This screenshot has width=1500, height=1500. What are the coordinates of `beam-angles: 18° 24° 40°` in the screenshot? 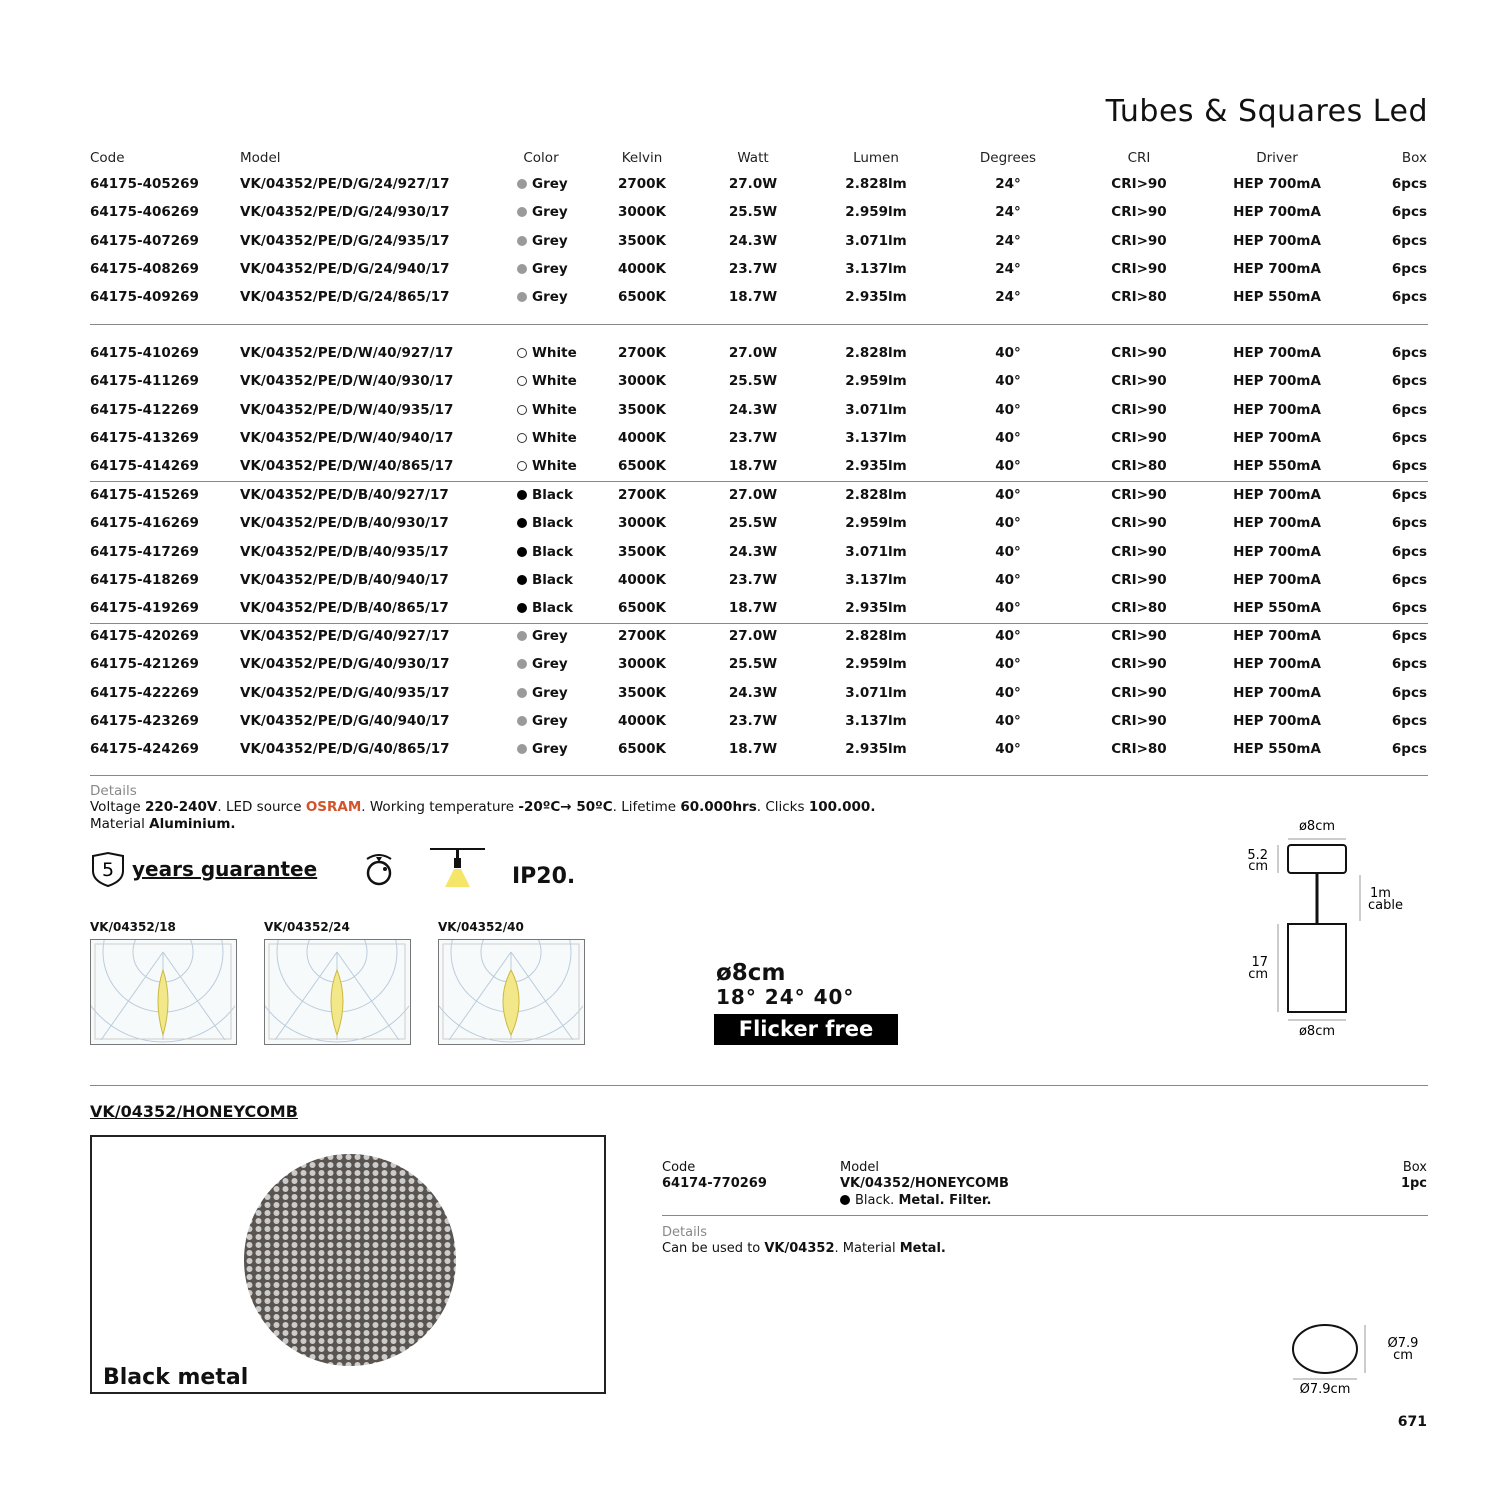 It's located at (785, 997).